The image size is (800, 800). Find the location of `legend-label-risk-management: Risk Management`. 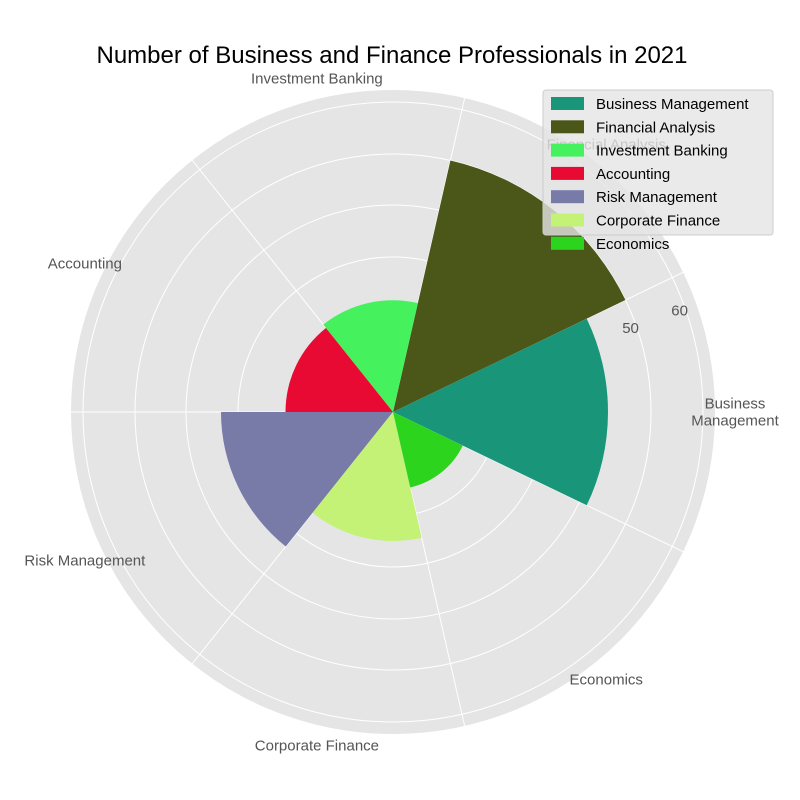

legend-label-risk-management: Risk Management is located at coordinates (657, 197).